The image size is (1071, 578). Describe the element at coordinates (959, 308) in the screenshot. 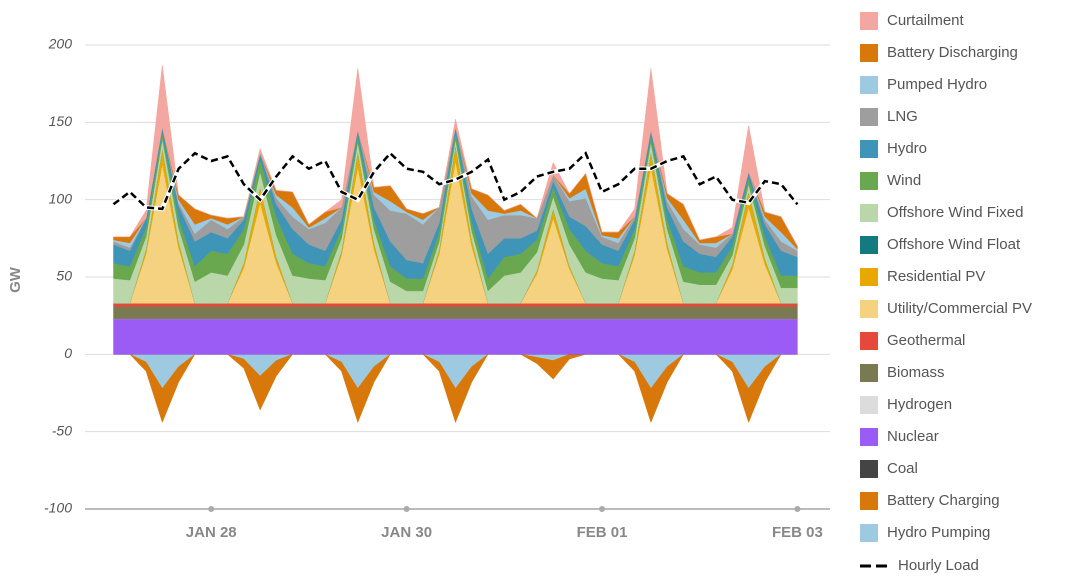

I see `legend-label: Utility/Commercial PV` at that location.